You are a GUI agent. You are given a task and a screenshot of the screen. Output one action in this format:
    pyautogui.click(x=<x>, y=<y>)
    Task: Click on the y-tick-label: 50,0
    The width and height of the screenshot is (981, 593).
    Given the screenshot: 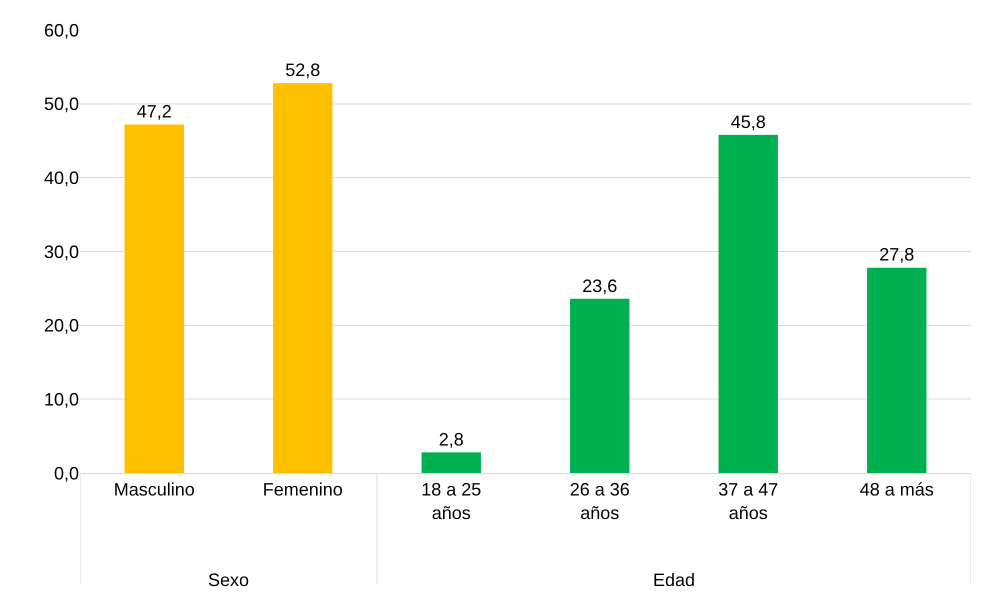 What is the action you would take?
    pyautogui.click(x=61, y=104)
    